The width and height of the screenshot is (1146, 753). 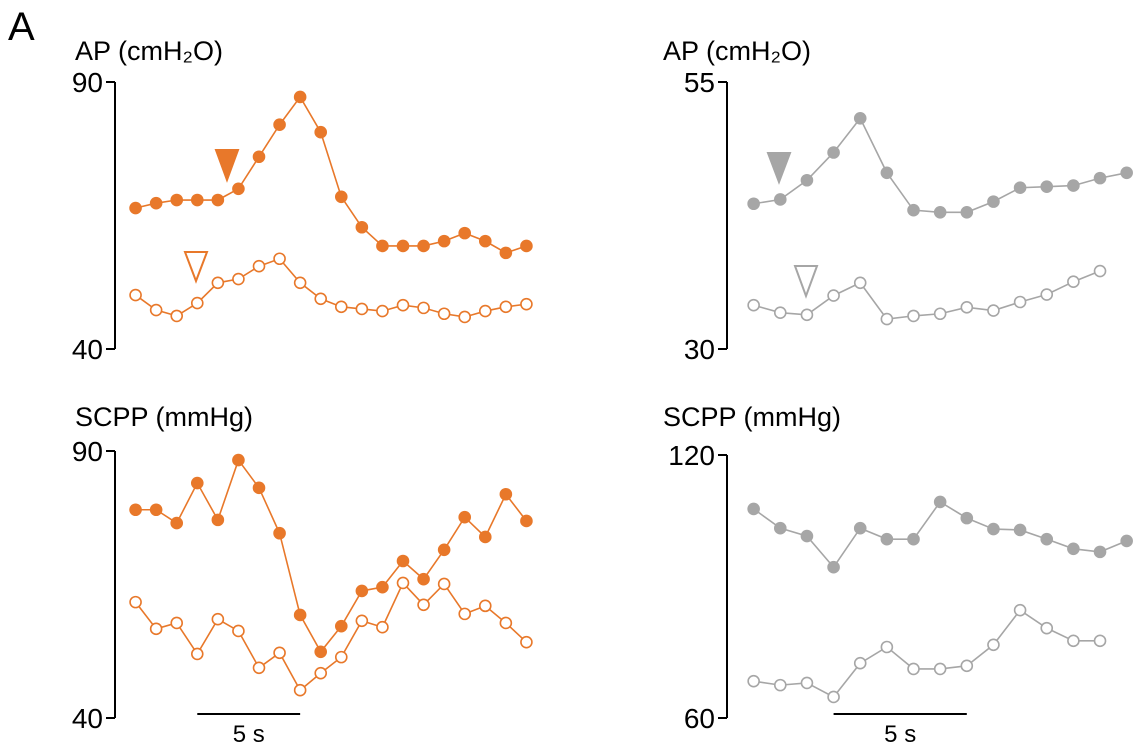 What do you see at coordinates (21, 27) in the screenshot?
I see `panel-label: A` at bounding box center [21, 27].